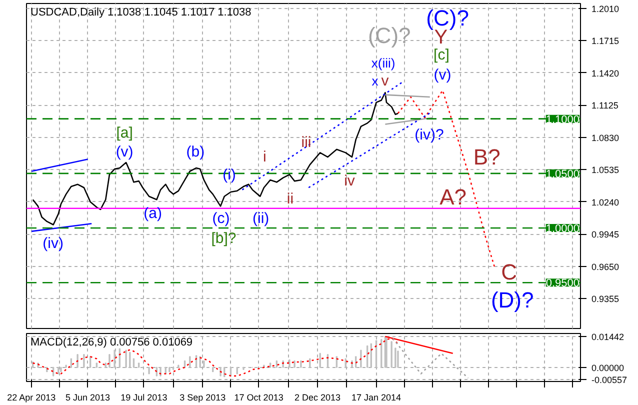 The height and width of the screenshot is (405, 638). Describe the element at coordinates (563, 229) in the screenshot. I see `ref-line-label: 1.0000` at that location.